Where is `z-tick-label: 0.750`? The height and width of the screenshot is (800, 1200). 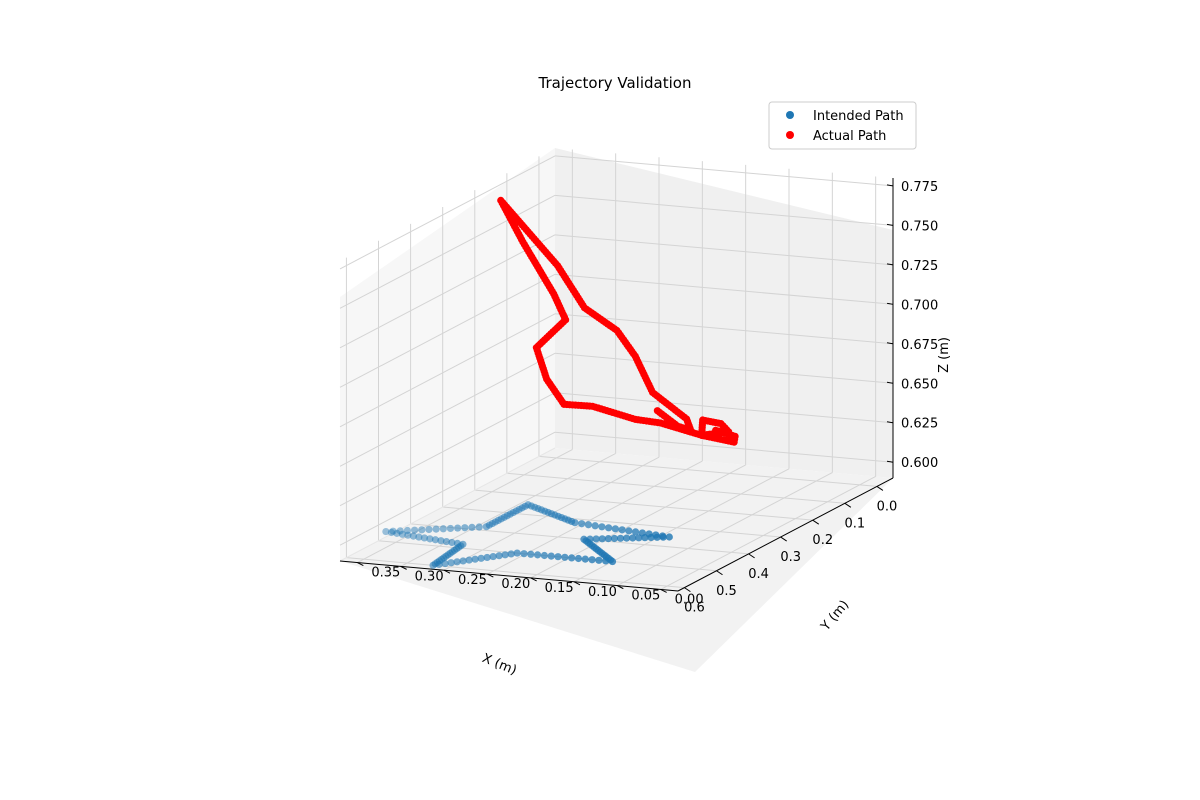
z-tick-label: 0.750 is located at coordinates (919, 226).